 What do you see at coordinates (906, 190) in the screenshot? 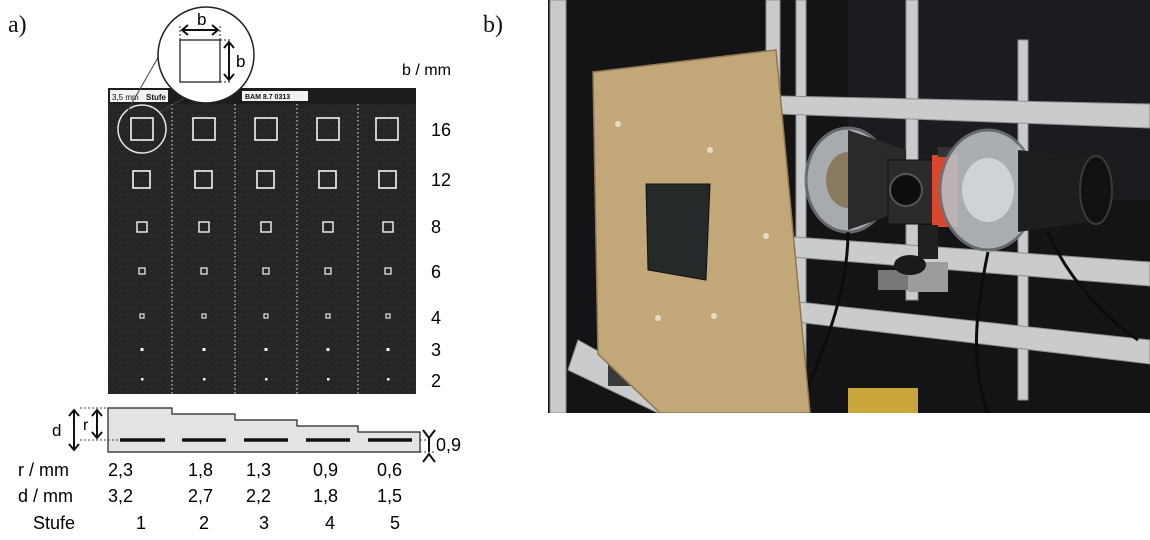
I see `camera-lens` at bounding box center [906, 190].